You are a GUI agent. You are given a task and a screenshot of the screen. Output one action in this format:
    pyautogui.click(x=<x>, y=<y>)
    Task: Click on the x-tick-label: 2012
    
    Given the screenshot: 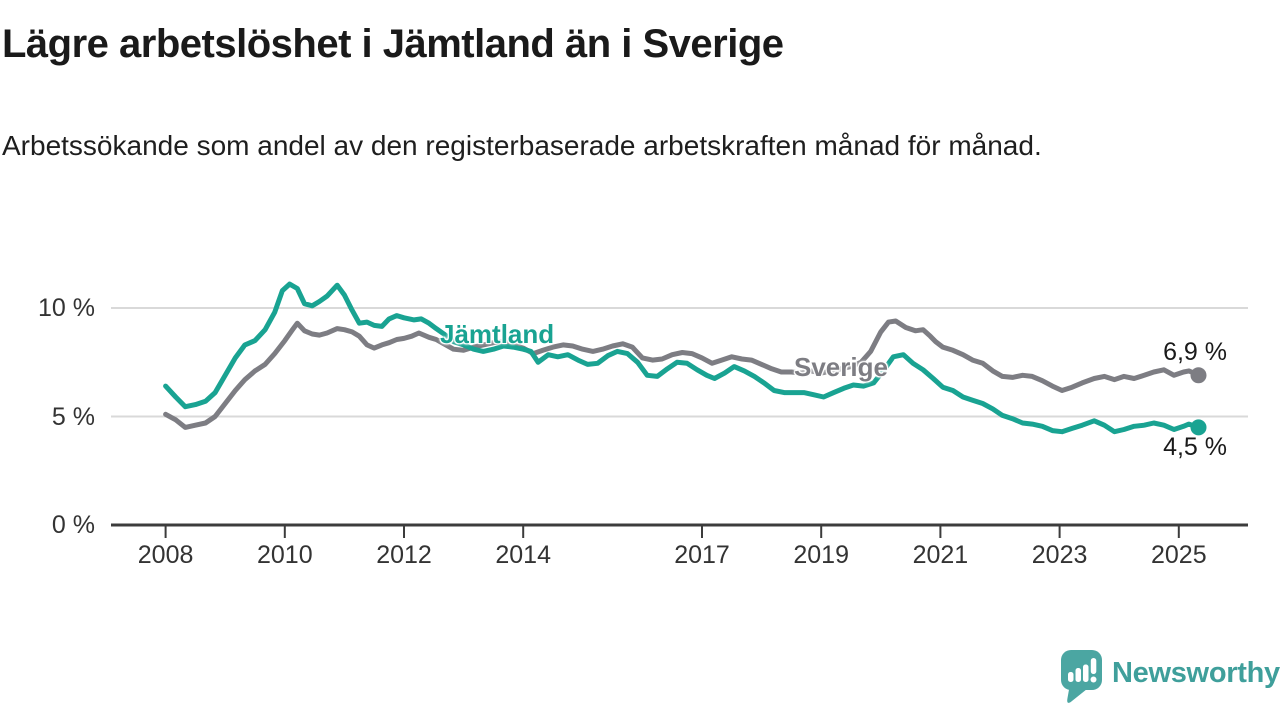 What is the action you would take?
    pyautogui.click(x=404, y=555)
    